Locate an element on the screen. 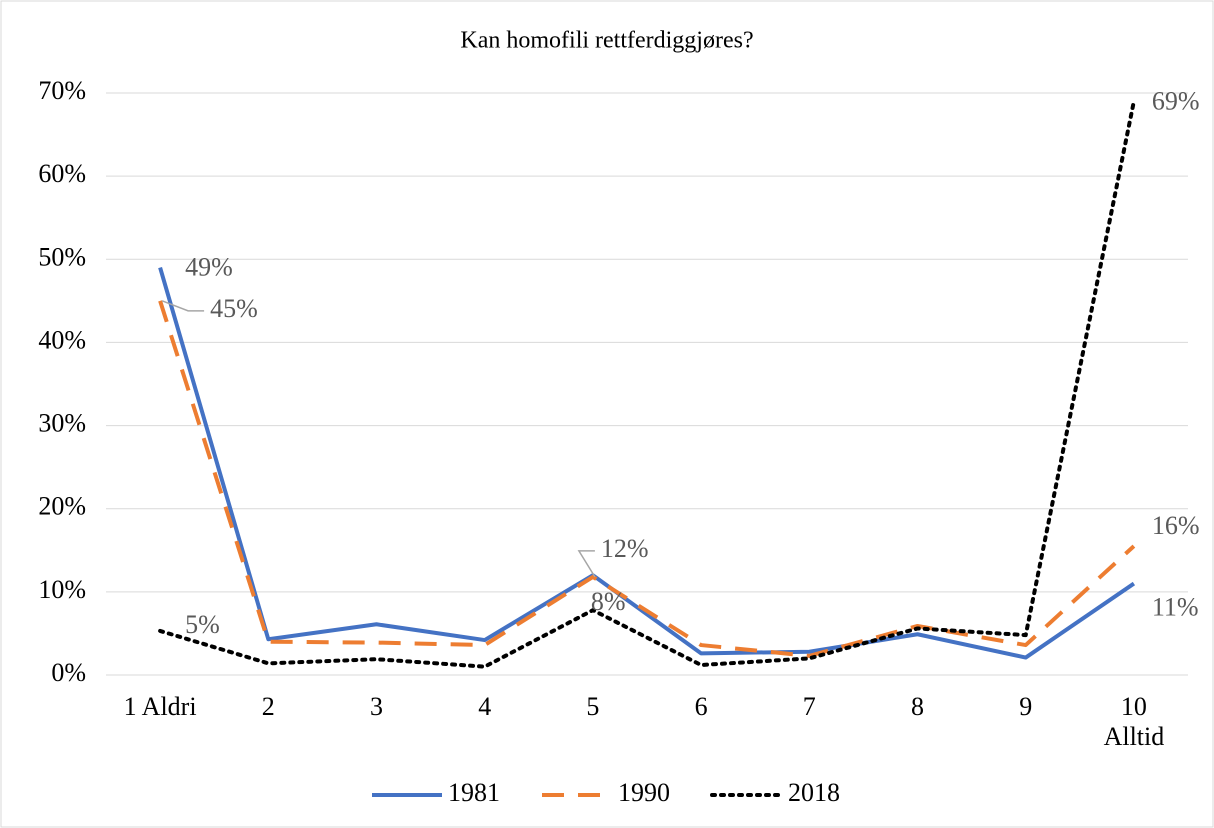  legend-label: 1981 is located at coordinates (474, 792).